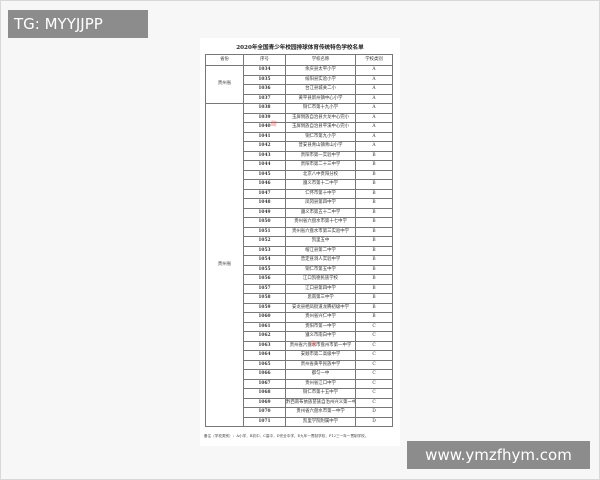  Describe the element at coordinates (264, 250) in the screenshot. I see `seq-cell: 1053` at that location.